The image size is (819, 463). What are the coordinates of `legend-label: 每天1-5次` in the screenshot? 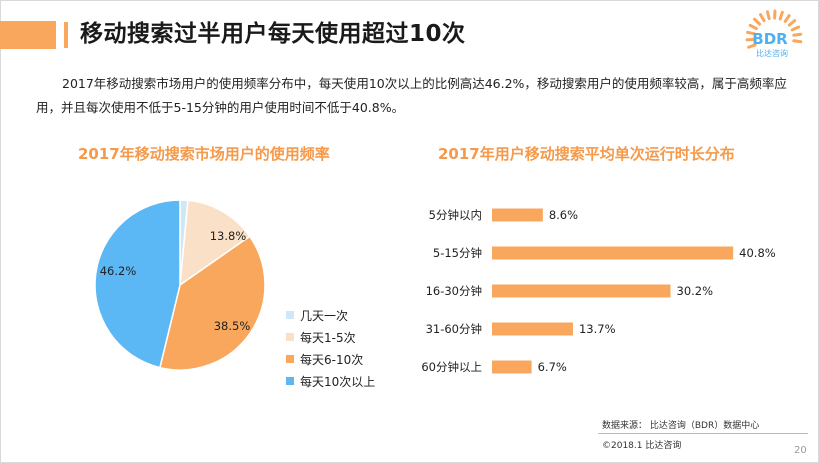 It's located at (328, 337).